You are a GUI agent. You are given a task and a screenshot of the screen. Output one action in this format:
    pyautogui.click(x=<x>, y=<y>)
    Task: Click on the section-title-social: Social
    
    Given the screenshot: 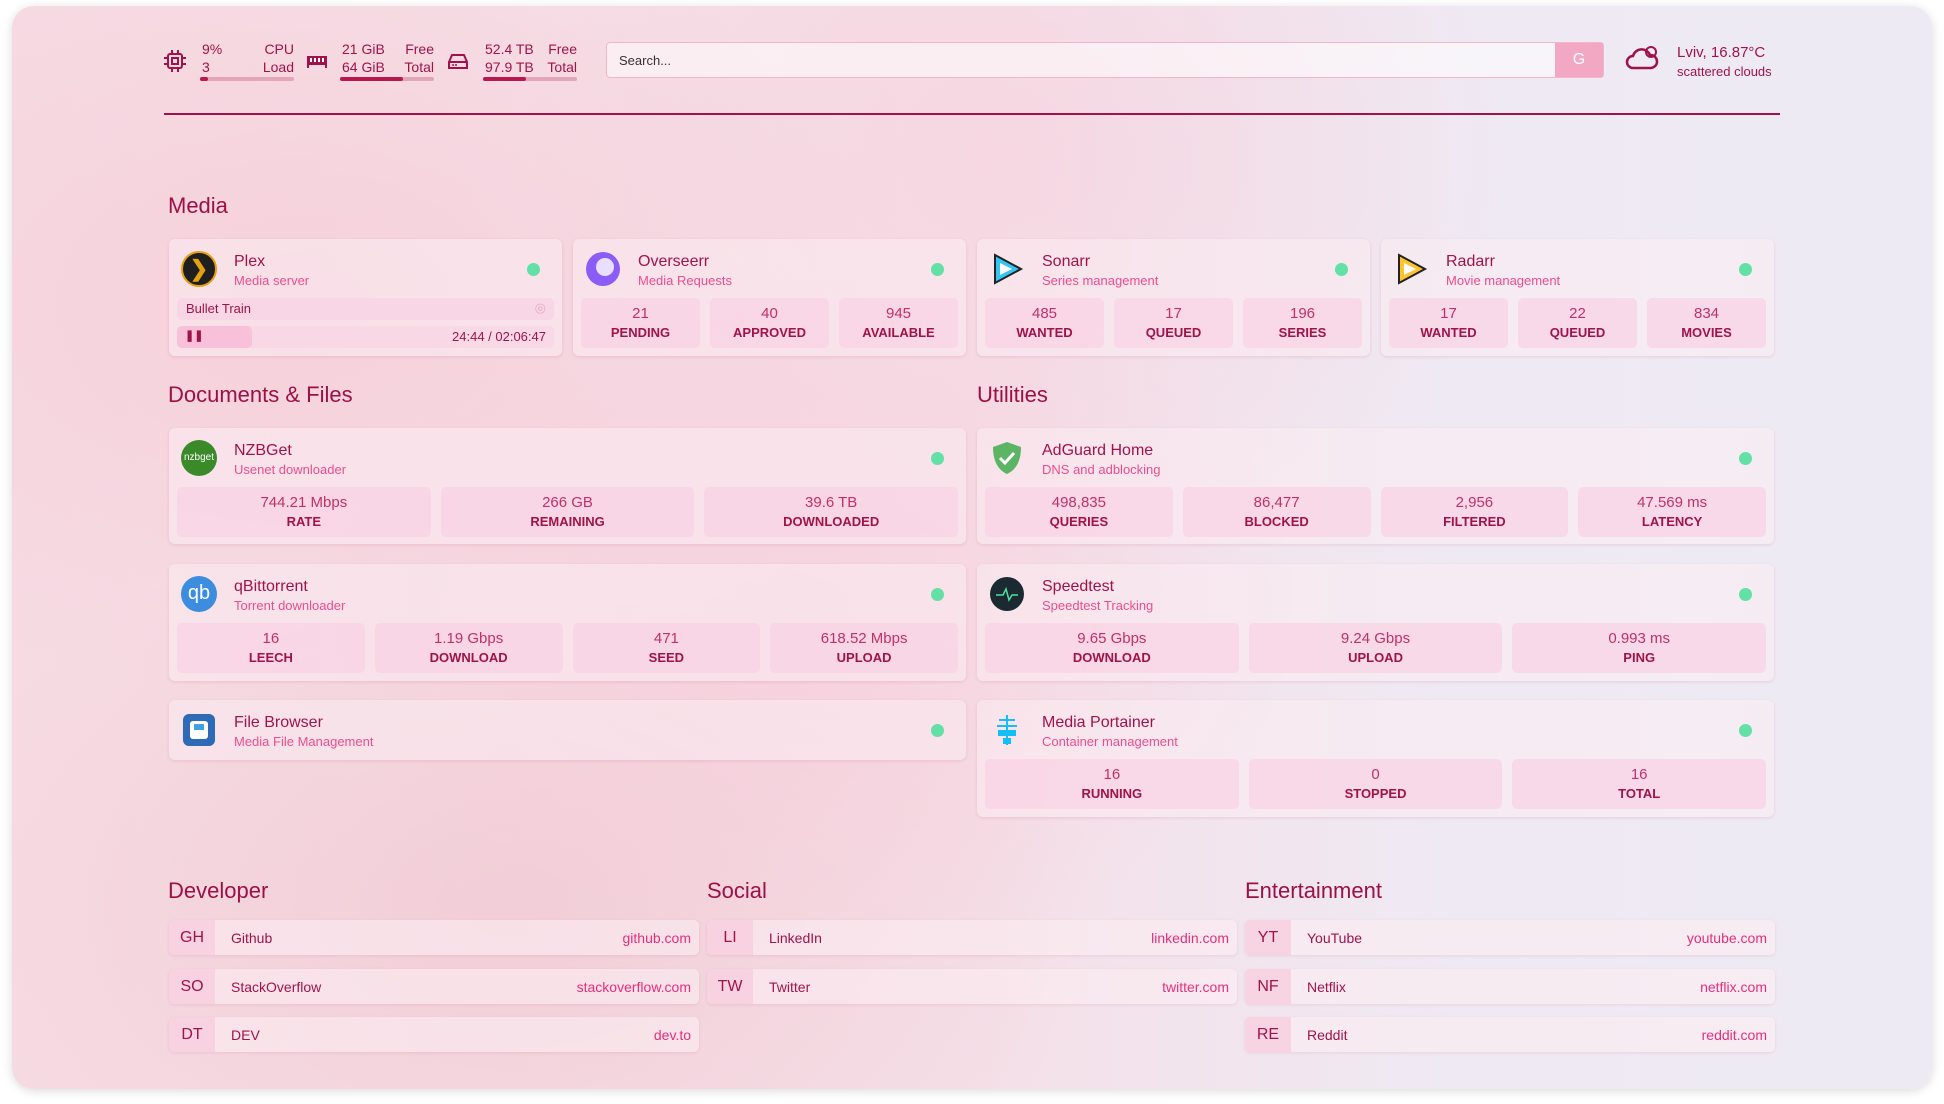 What is the action you would take?
    pyautogui.click(x=737, y=890)
    